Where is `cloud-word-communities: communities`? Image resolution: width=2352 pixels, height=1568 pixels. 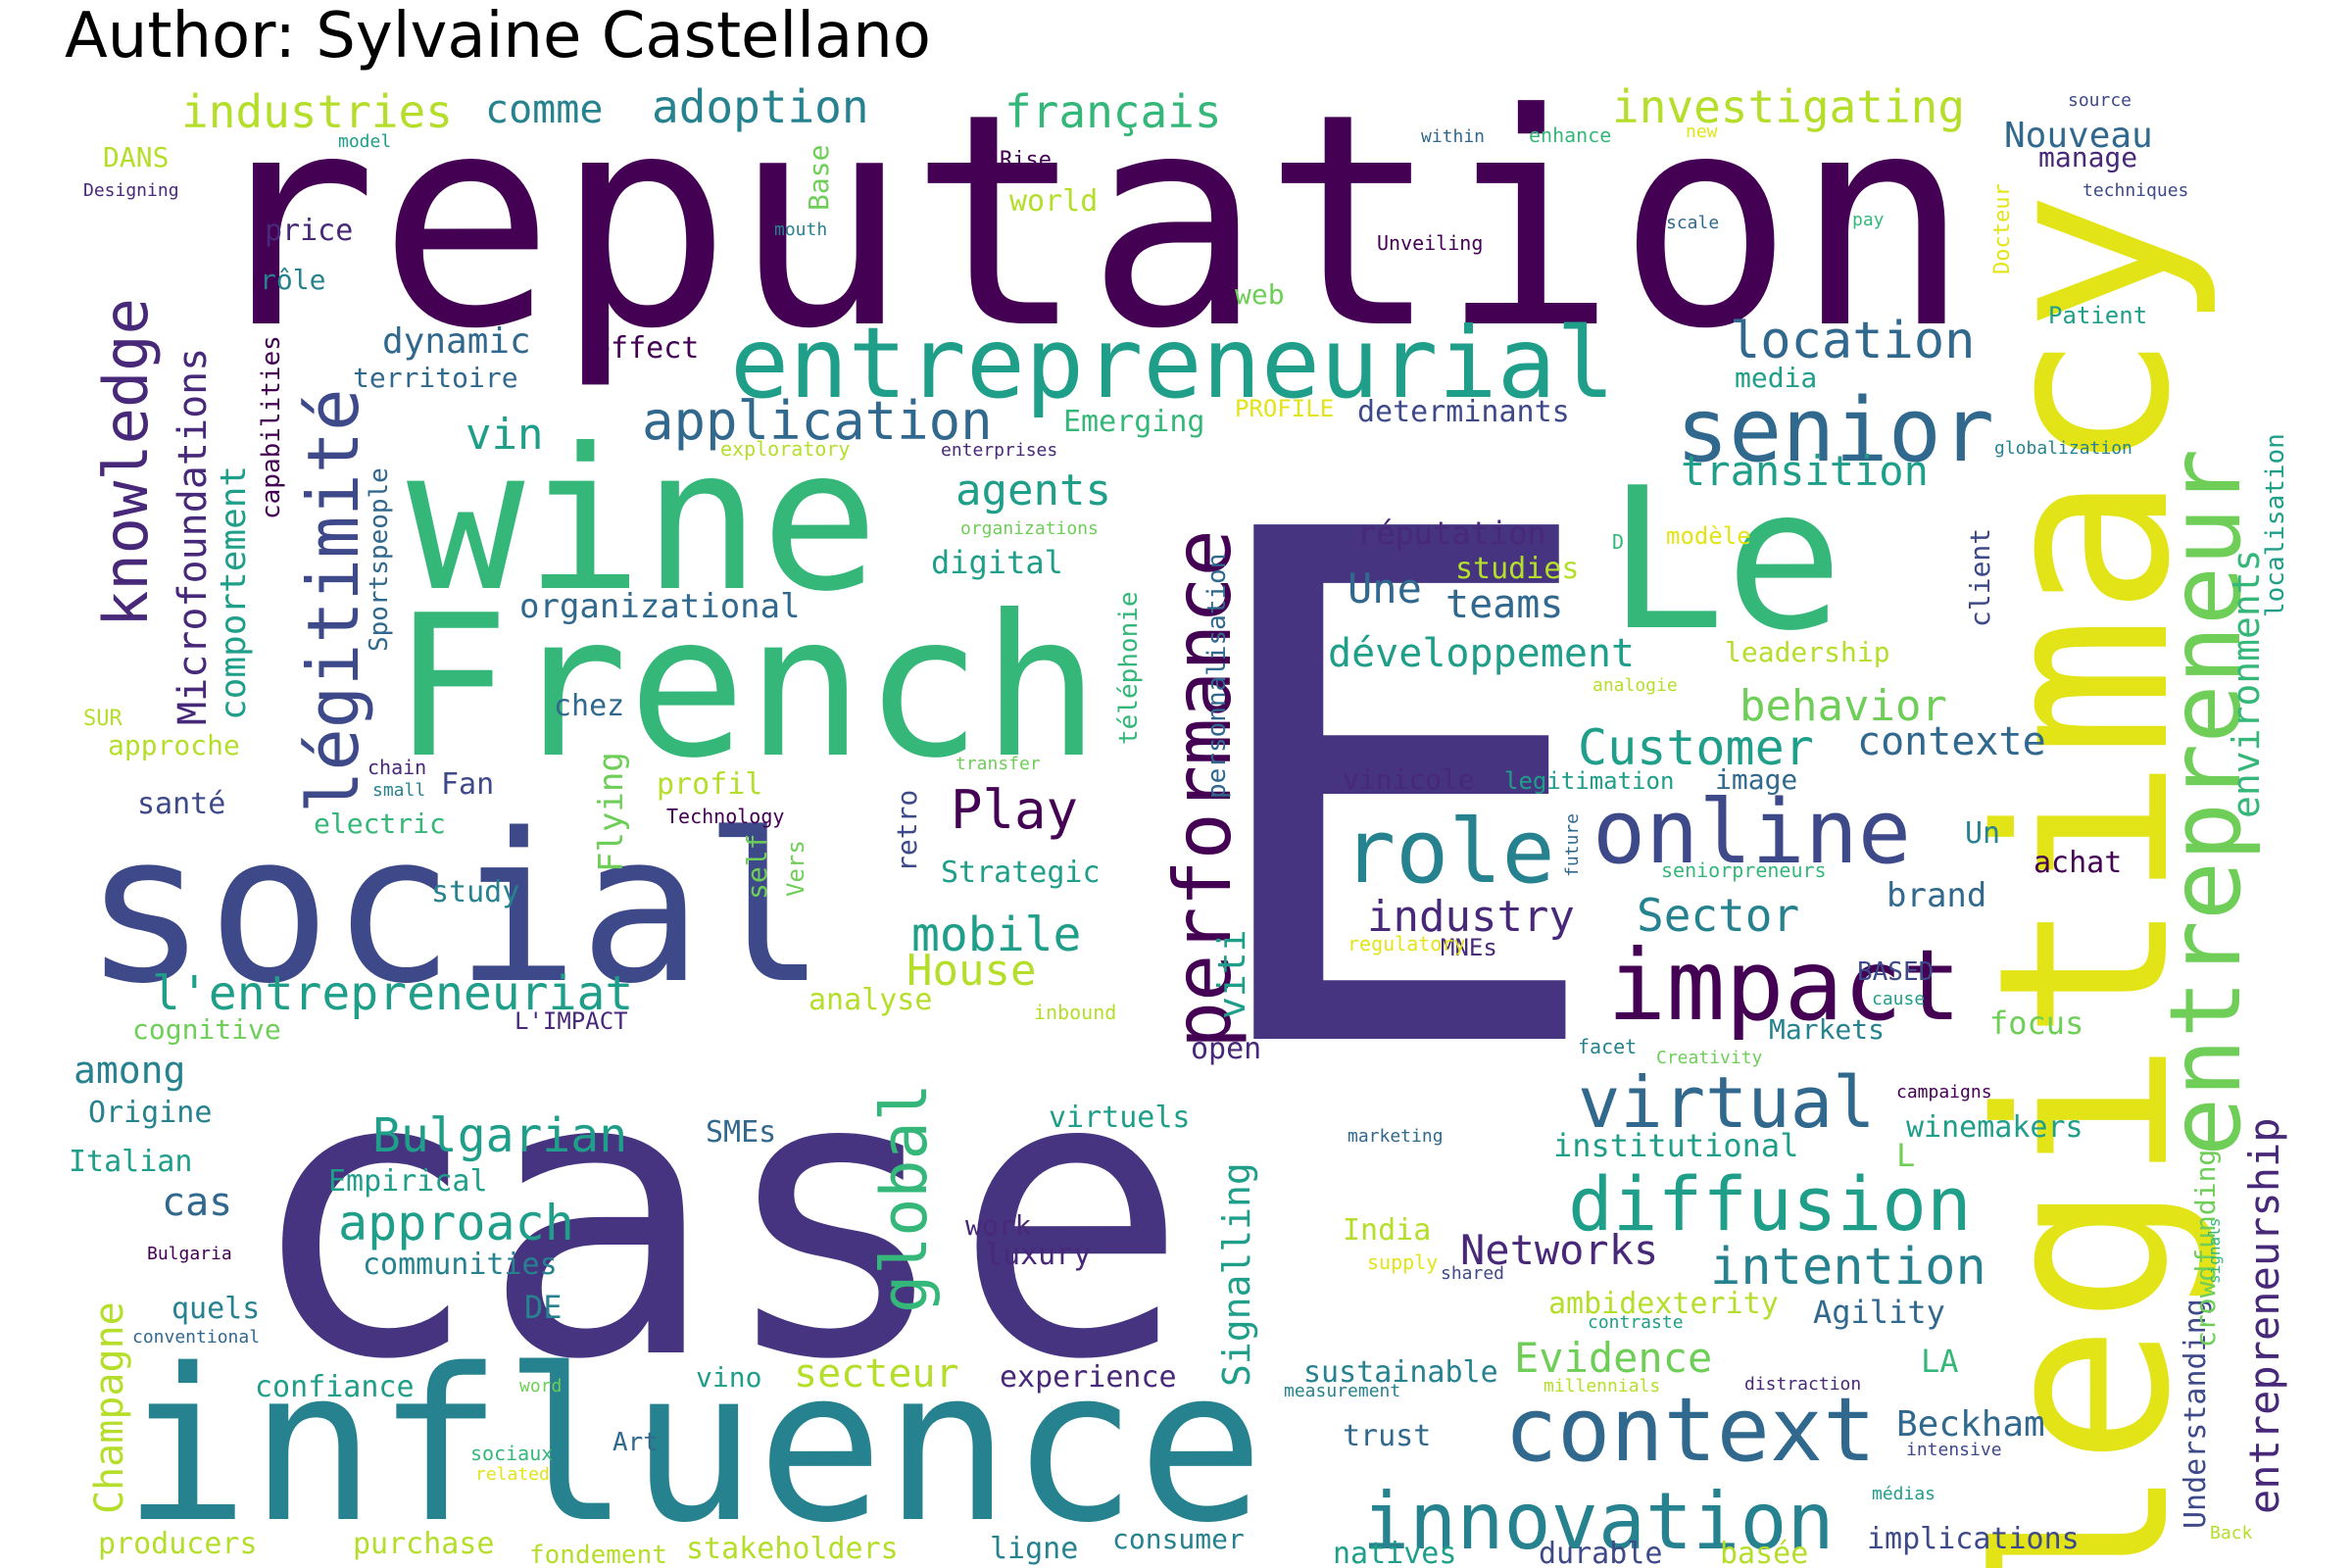
cloud-word-communities: communities is located at coordinates (460, 1265).